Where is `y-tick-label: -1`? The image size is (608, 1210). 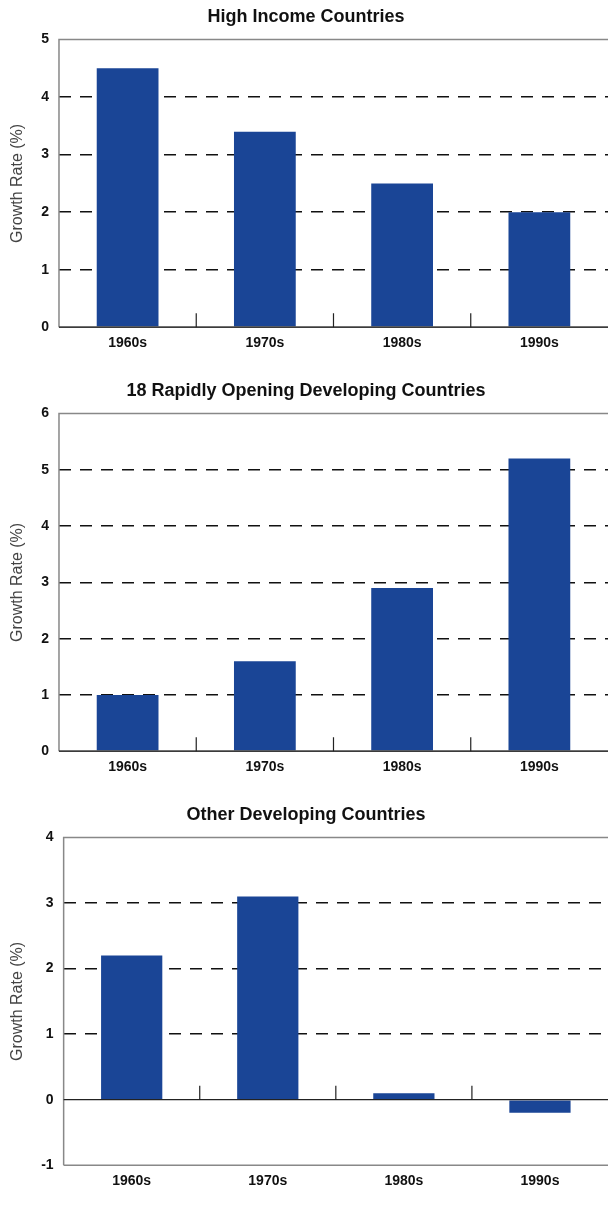
y-tick-label: -1 is located at coordinates (47, 1164).